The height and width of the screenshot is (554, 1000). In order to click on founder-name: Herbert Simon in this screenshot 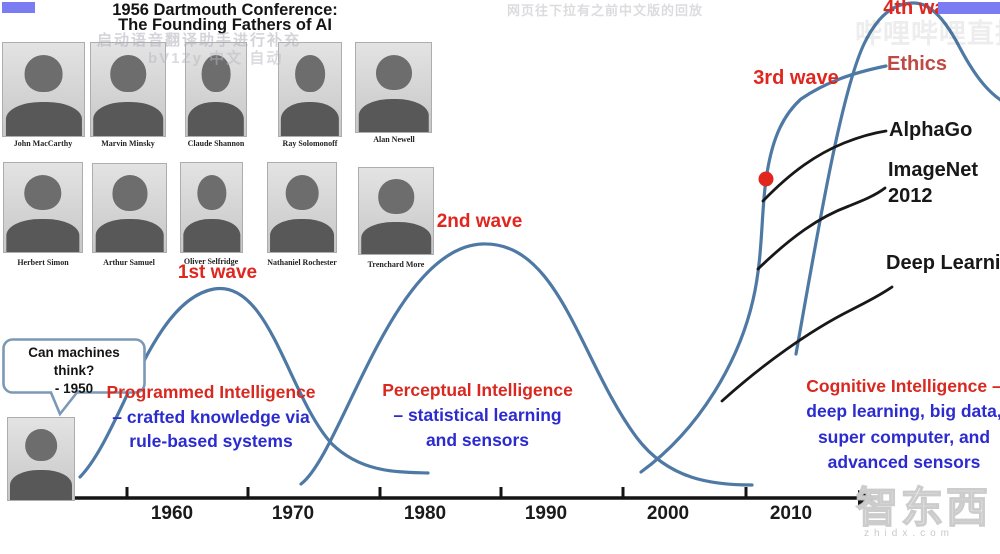, I will do `click(43, 262)`.